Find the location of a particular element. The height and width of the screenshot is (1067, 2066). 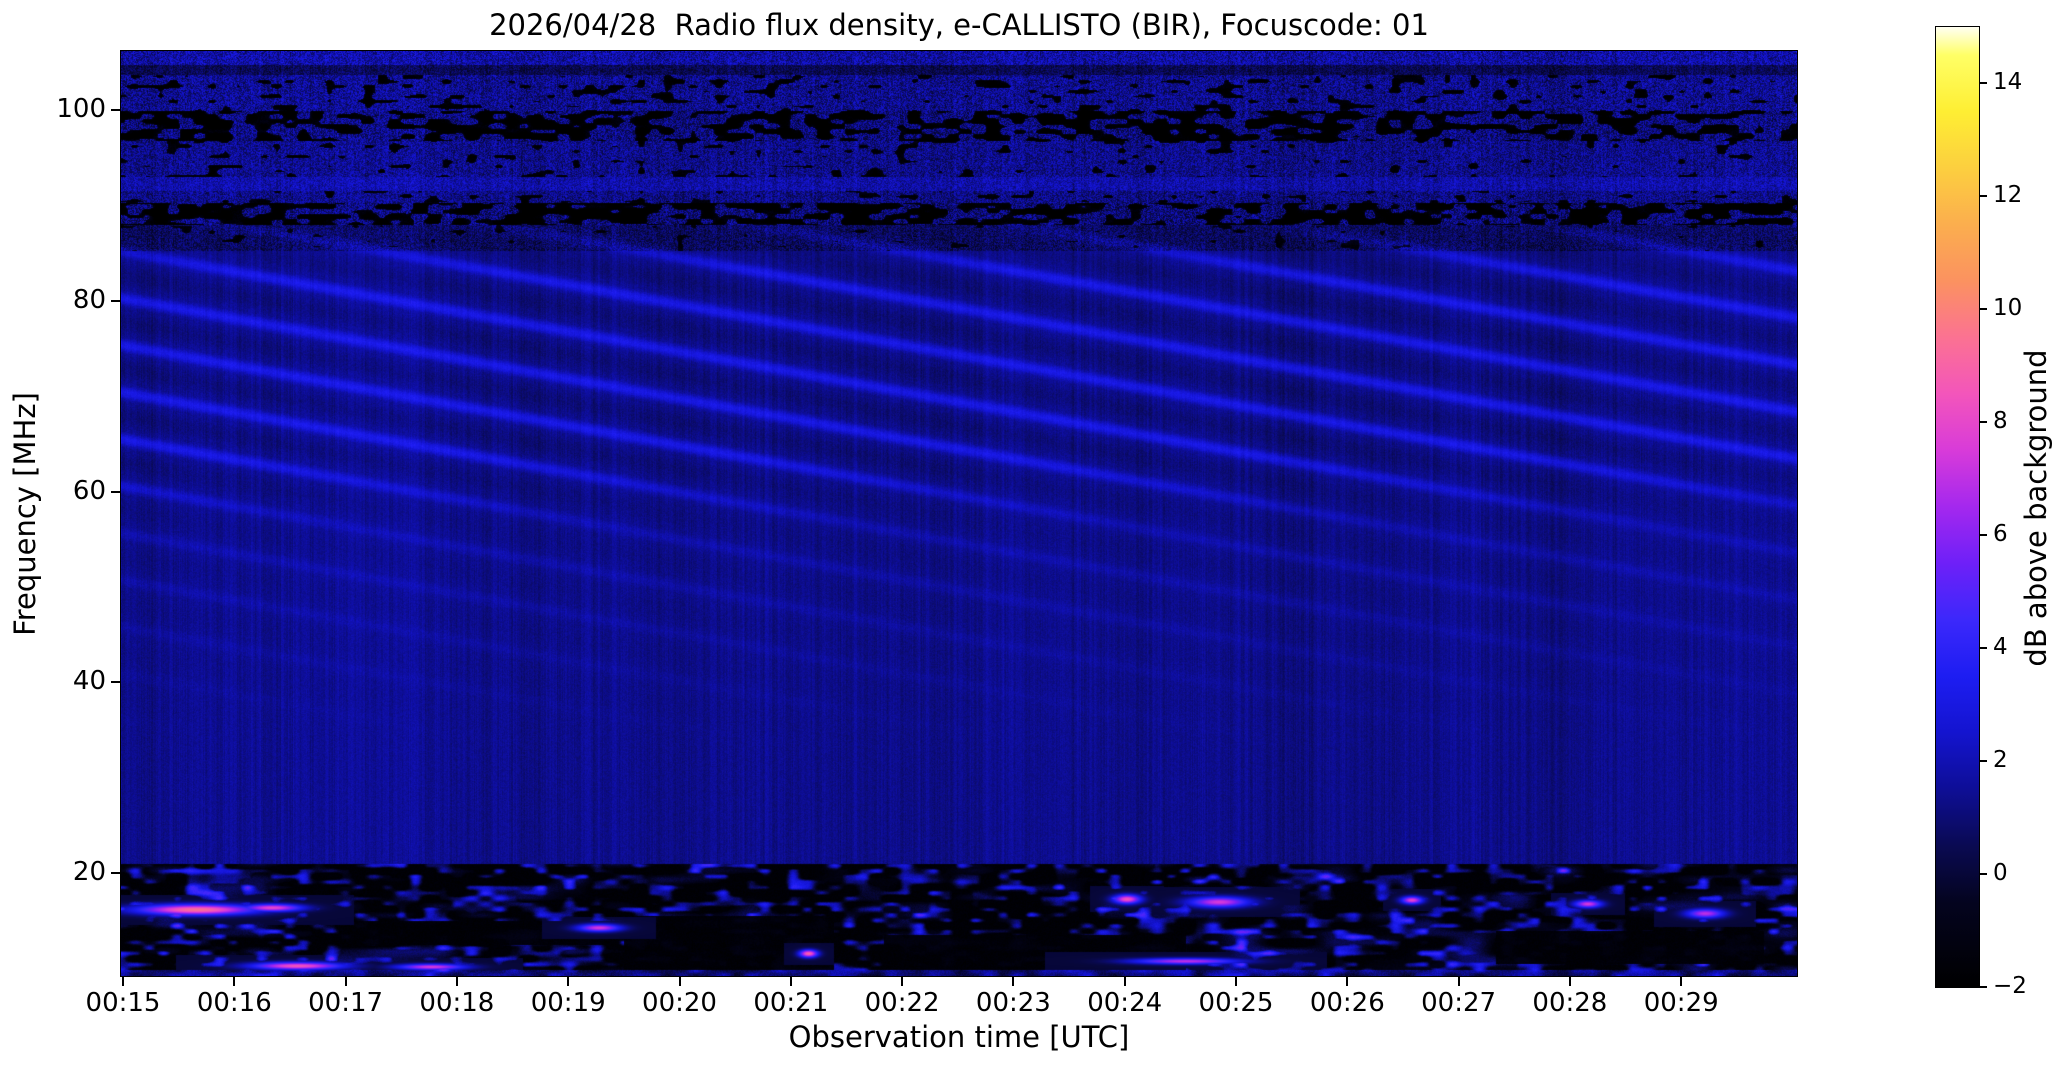

x-tick-label: 00:27 is located at coordinates (1459, 1003).